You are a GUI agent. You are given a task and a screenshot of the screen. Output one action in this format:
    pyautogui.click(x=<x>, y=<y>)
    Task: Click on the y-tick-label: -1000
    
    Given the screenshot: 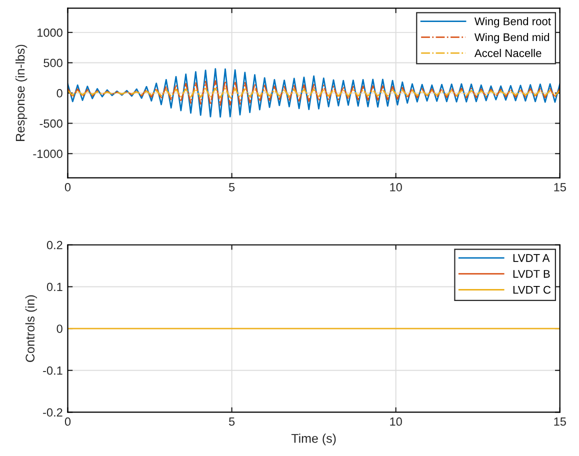 What is the action you would take?
    pyautogui.click(x=47, y=154)
    